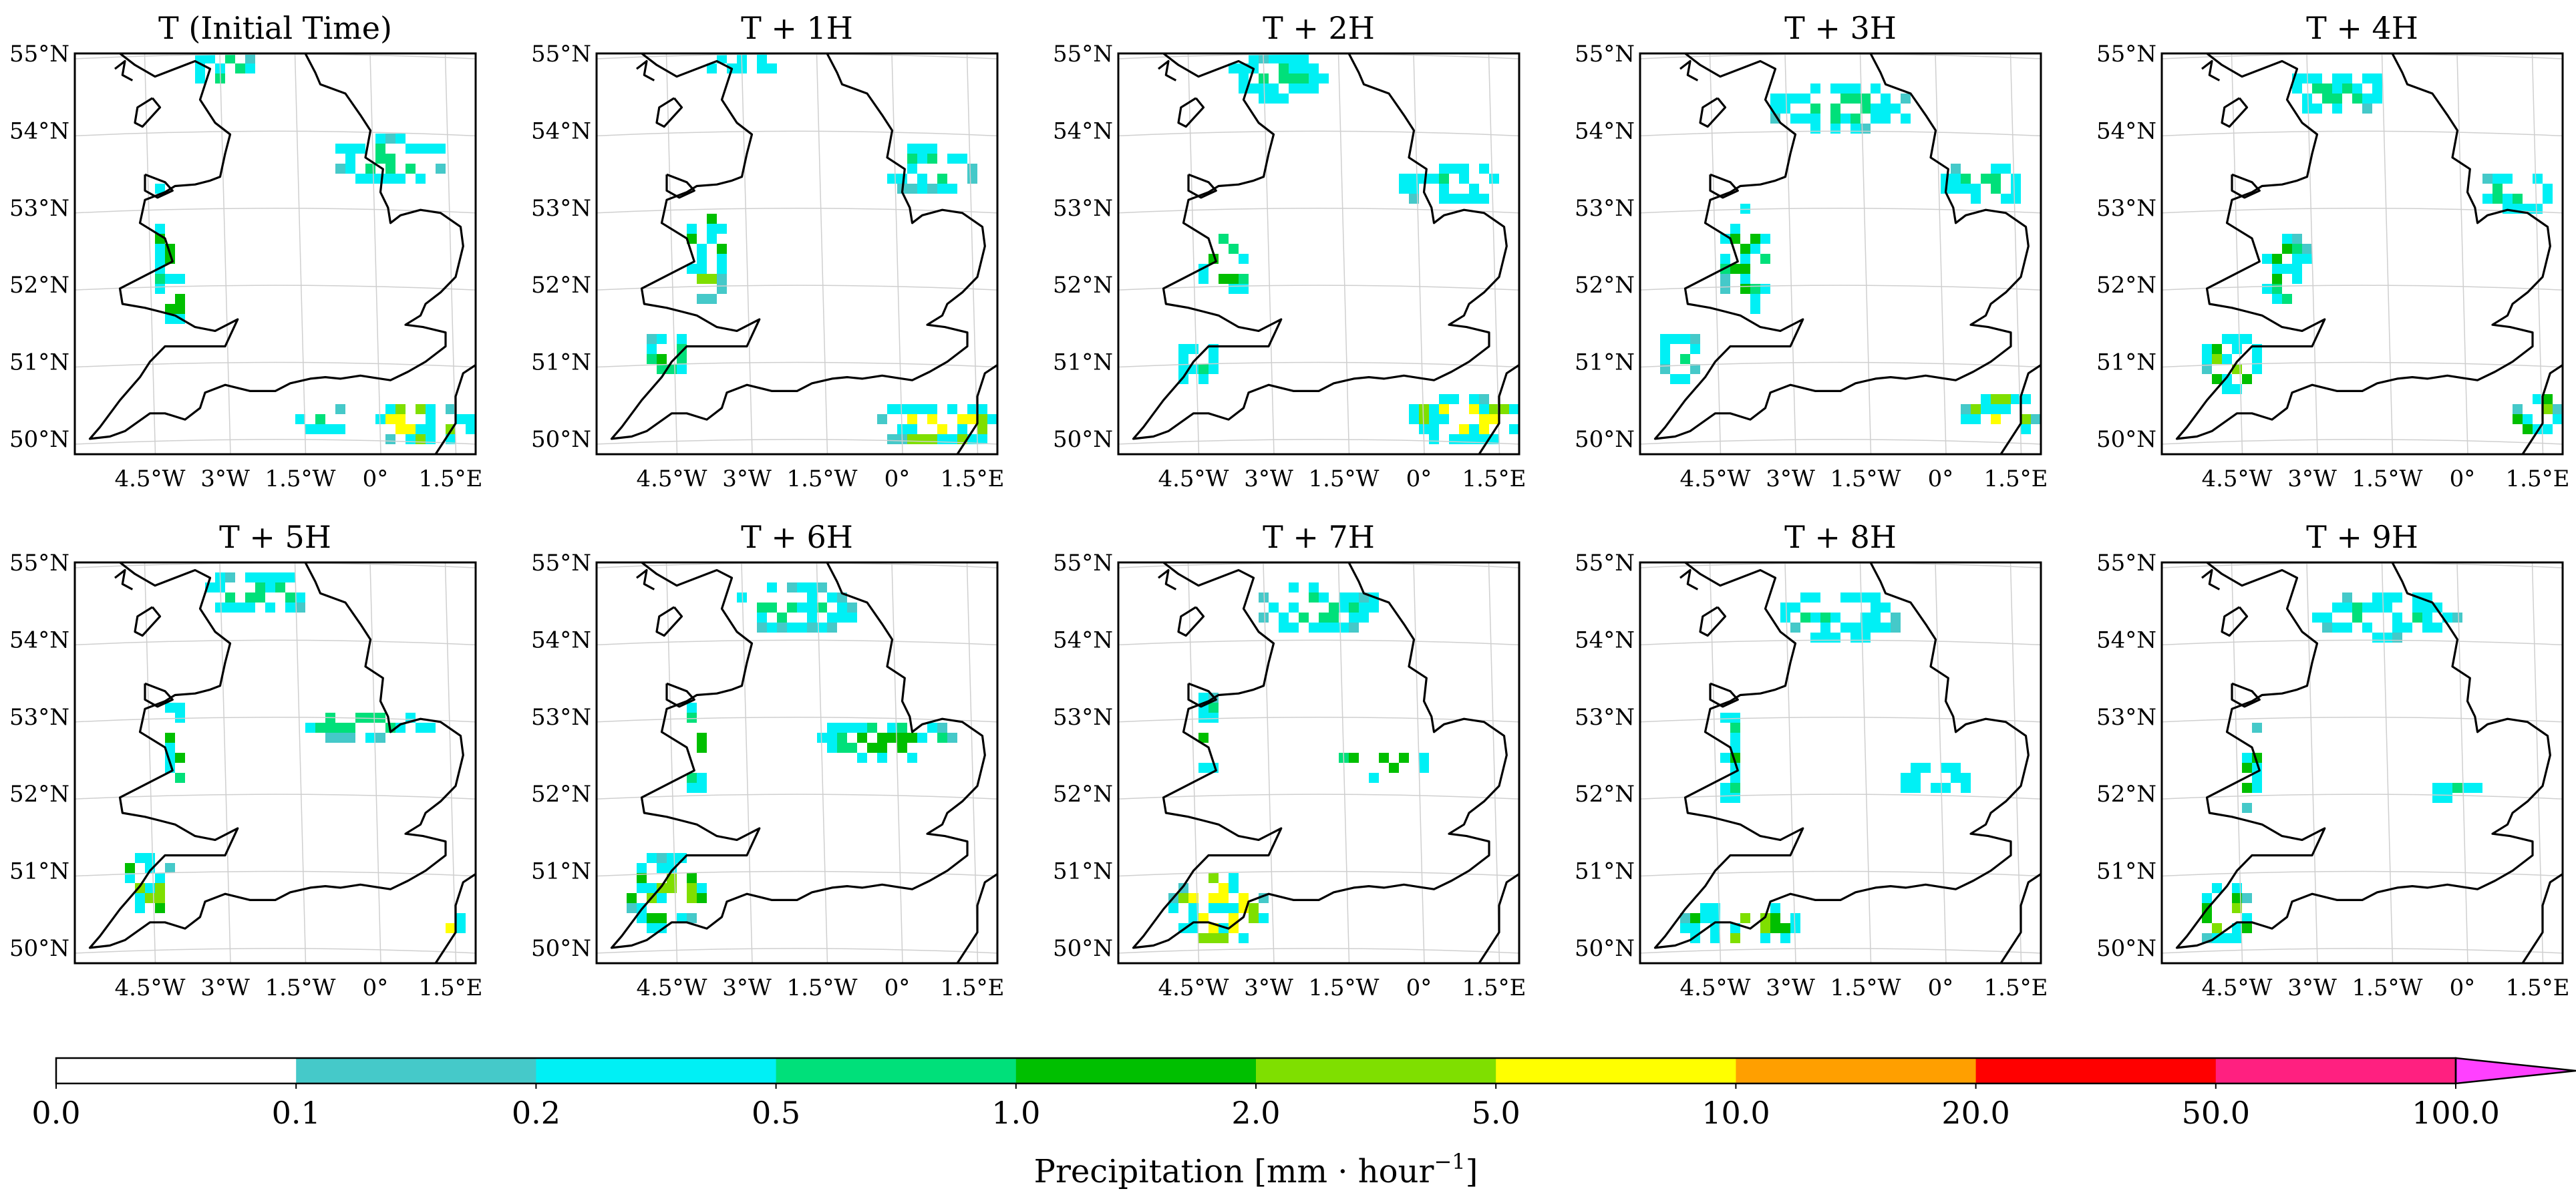 The height and width of the screenshot is (1191, 2576). I want to click on lon-tick-label: 1.5°W, so click(2387, 988).